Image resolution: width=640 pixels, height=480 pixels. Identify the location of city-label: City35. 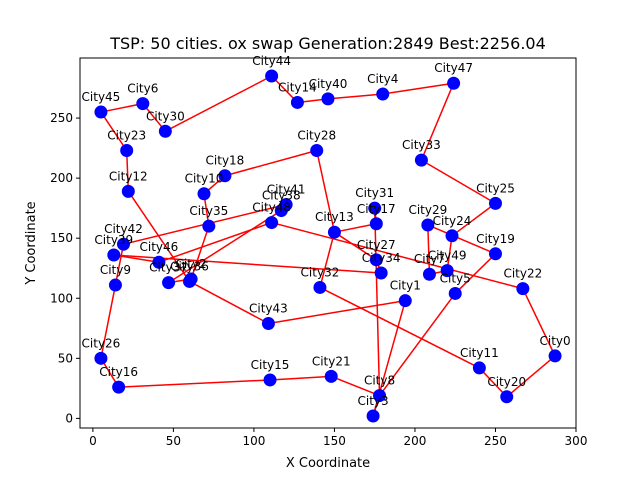
(208, 211).